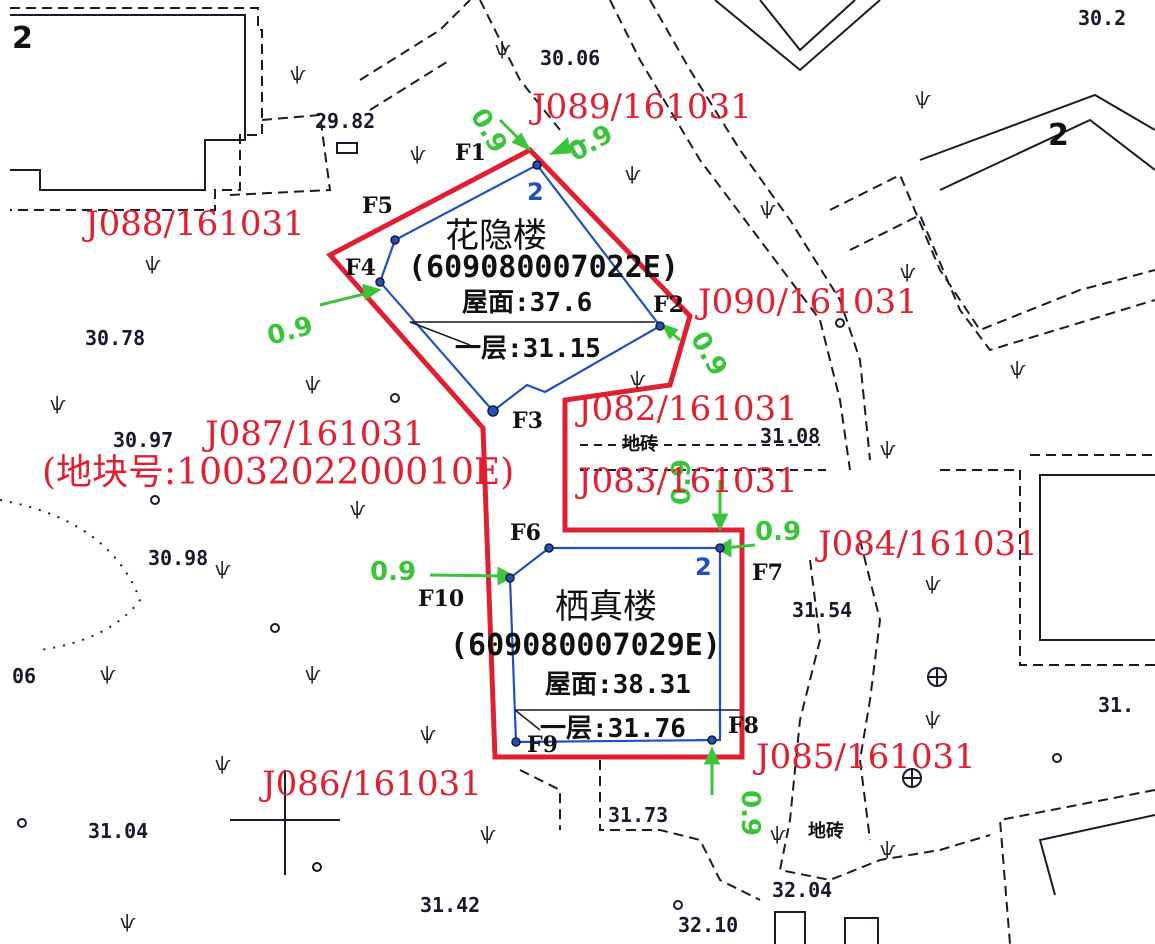  Describe the element at coordinates (178, 558) in the screenshot. I see `elevation-label: 30.98` at that location.